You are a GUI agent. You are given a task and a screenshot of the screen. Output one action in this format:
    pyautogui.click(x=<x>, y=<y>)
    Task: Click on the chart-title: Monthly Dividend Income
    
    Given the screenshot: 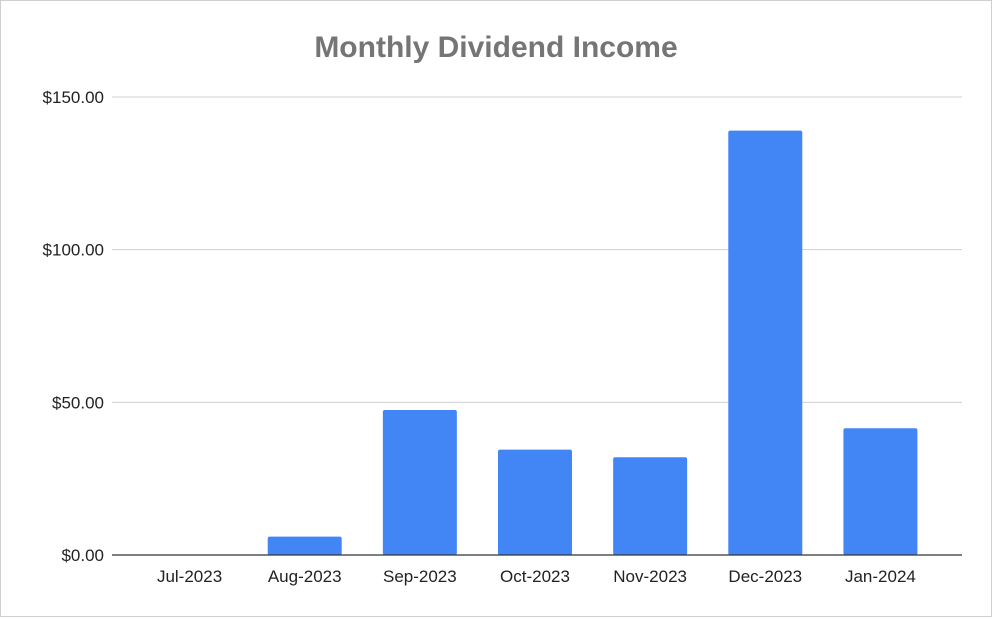 What is the action you would take?
    pyautogui.click(x=496, y=47)
    